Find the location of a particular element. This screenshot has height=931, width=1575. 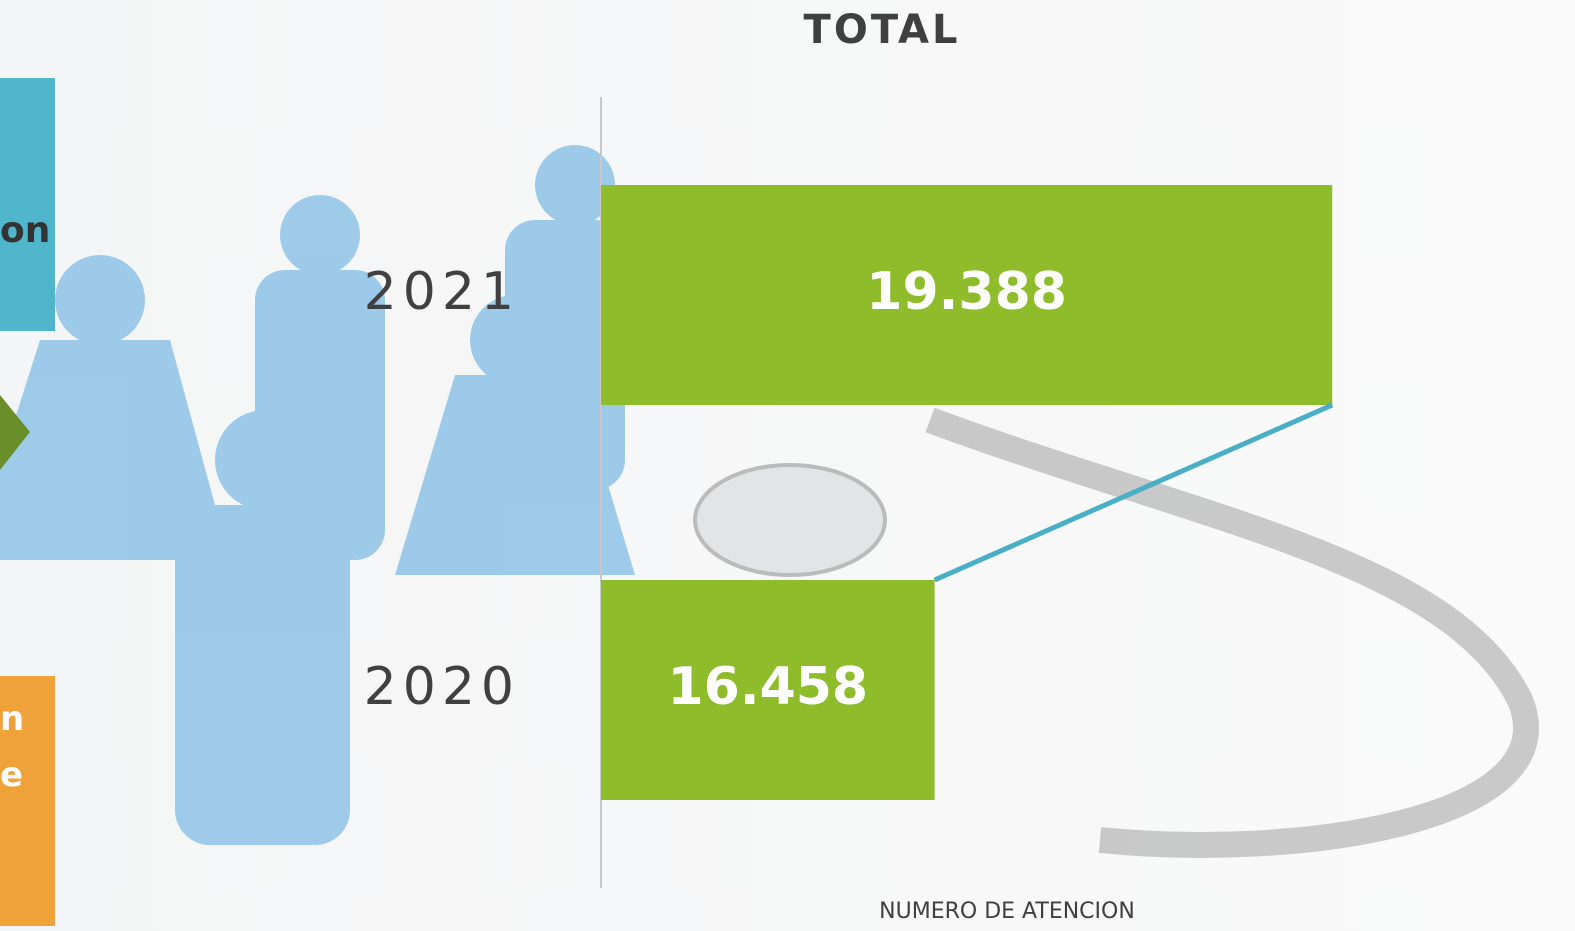

stethoscope-head is located at coordinates (790, 520).